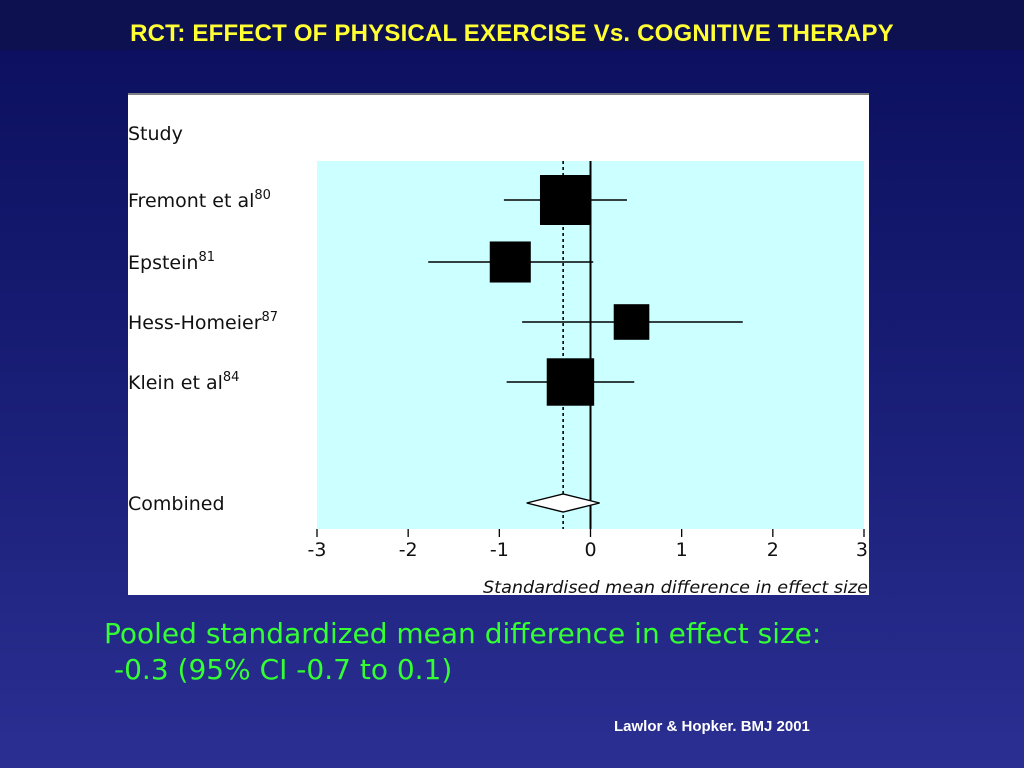  I want to click on study-label: Epstein81, so click(171, 262).